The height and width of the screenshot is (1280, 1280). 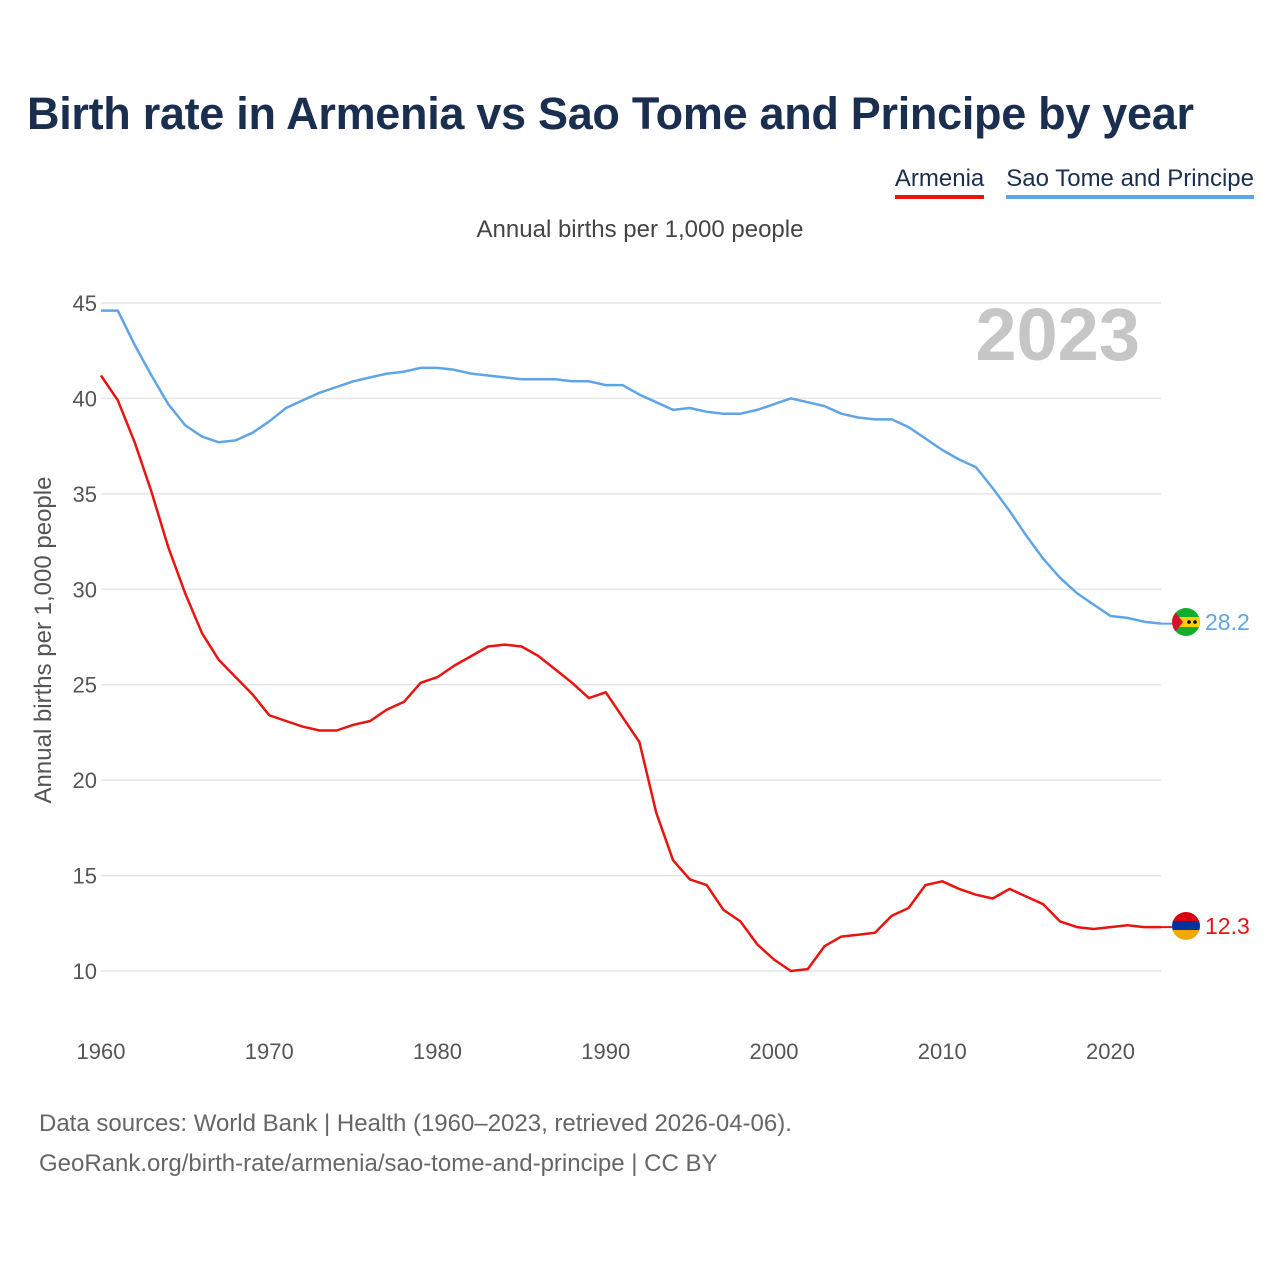 I want to click on y-tick-label: 35, so click(x=85, y=494).